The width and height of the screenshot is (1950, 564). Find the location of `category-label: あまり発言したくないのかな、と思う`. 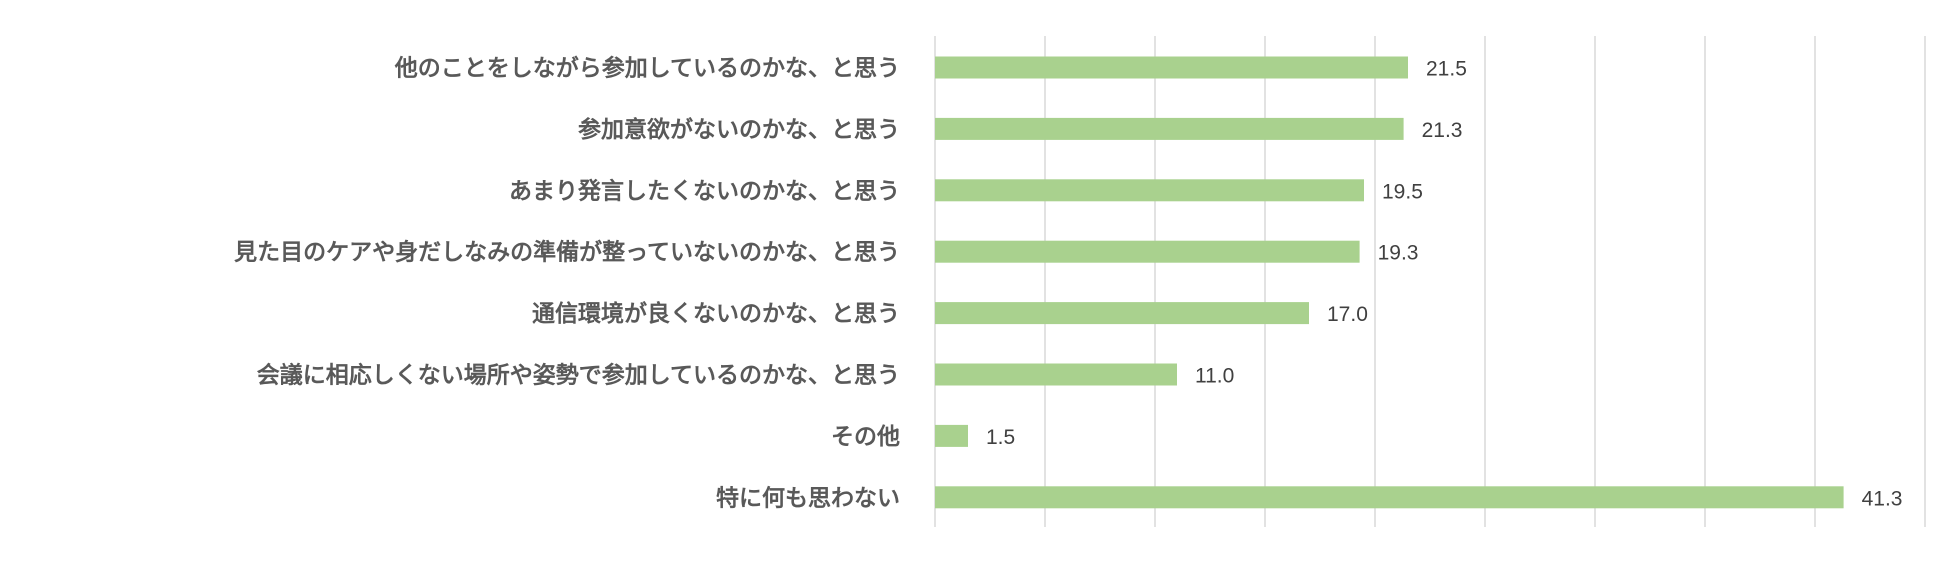

category-label: あまり発言したくないのかな、と思う is located at coordinates (704, 190).